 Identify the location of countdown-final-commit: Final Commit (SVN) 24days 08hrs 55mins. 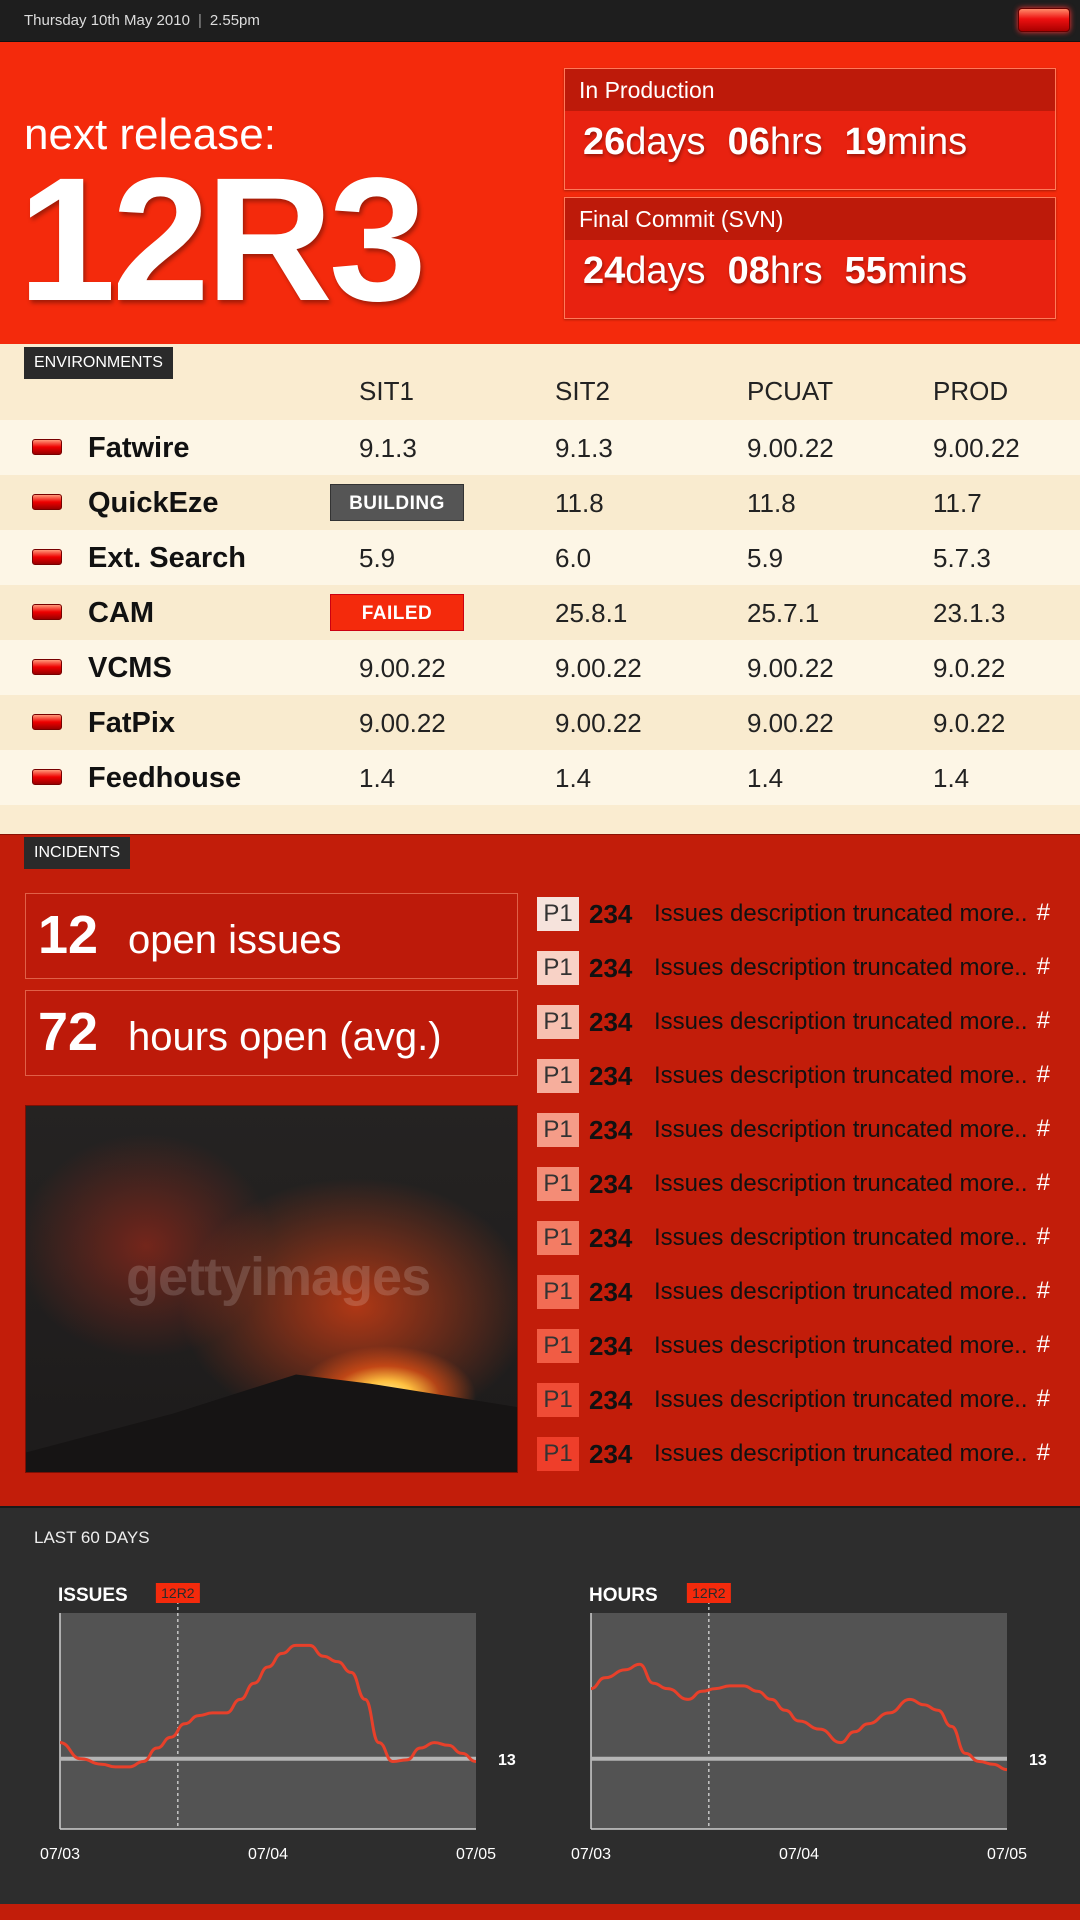
(810, 258).